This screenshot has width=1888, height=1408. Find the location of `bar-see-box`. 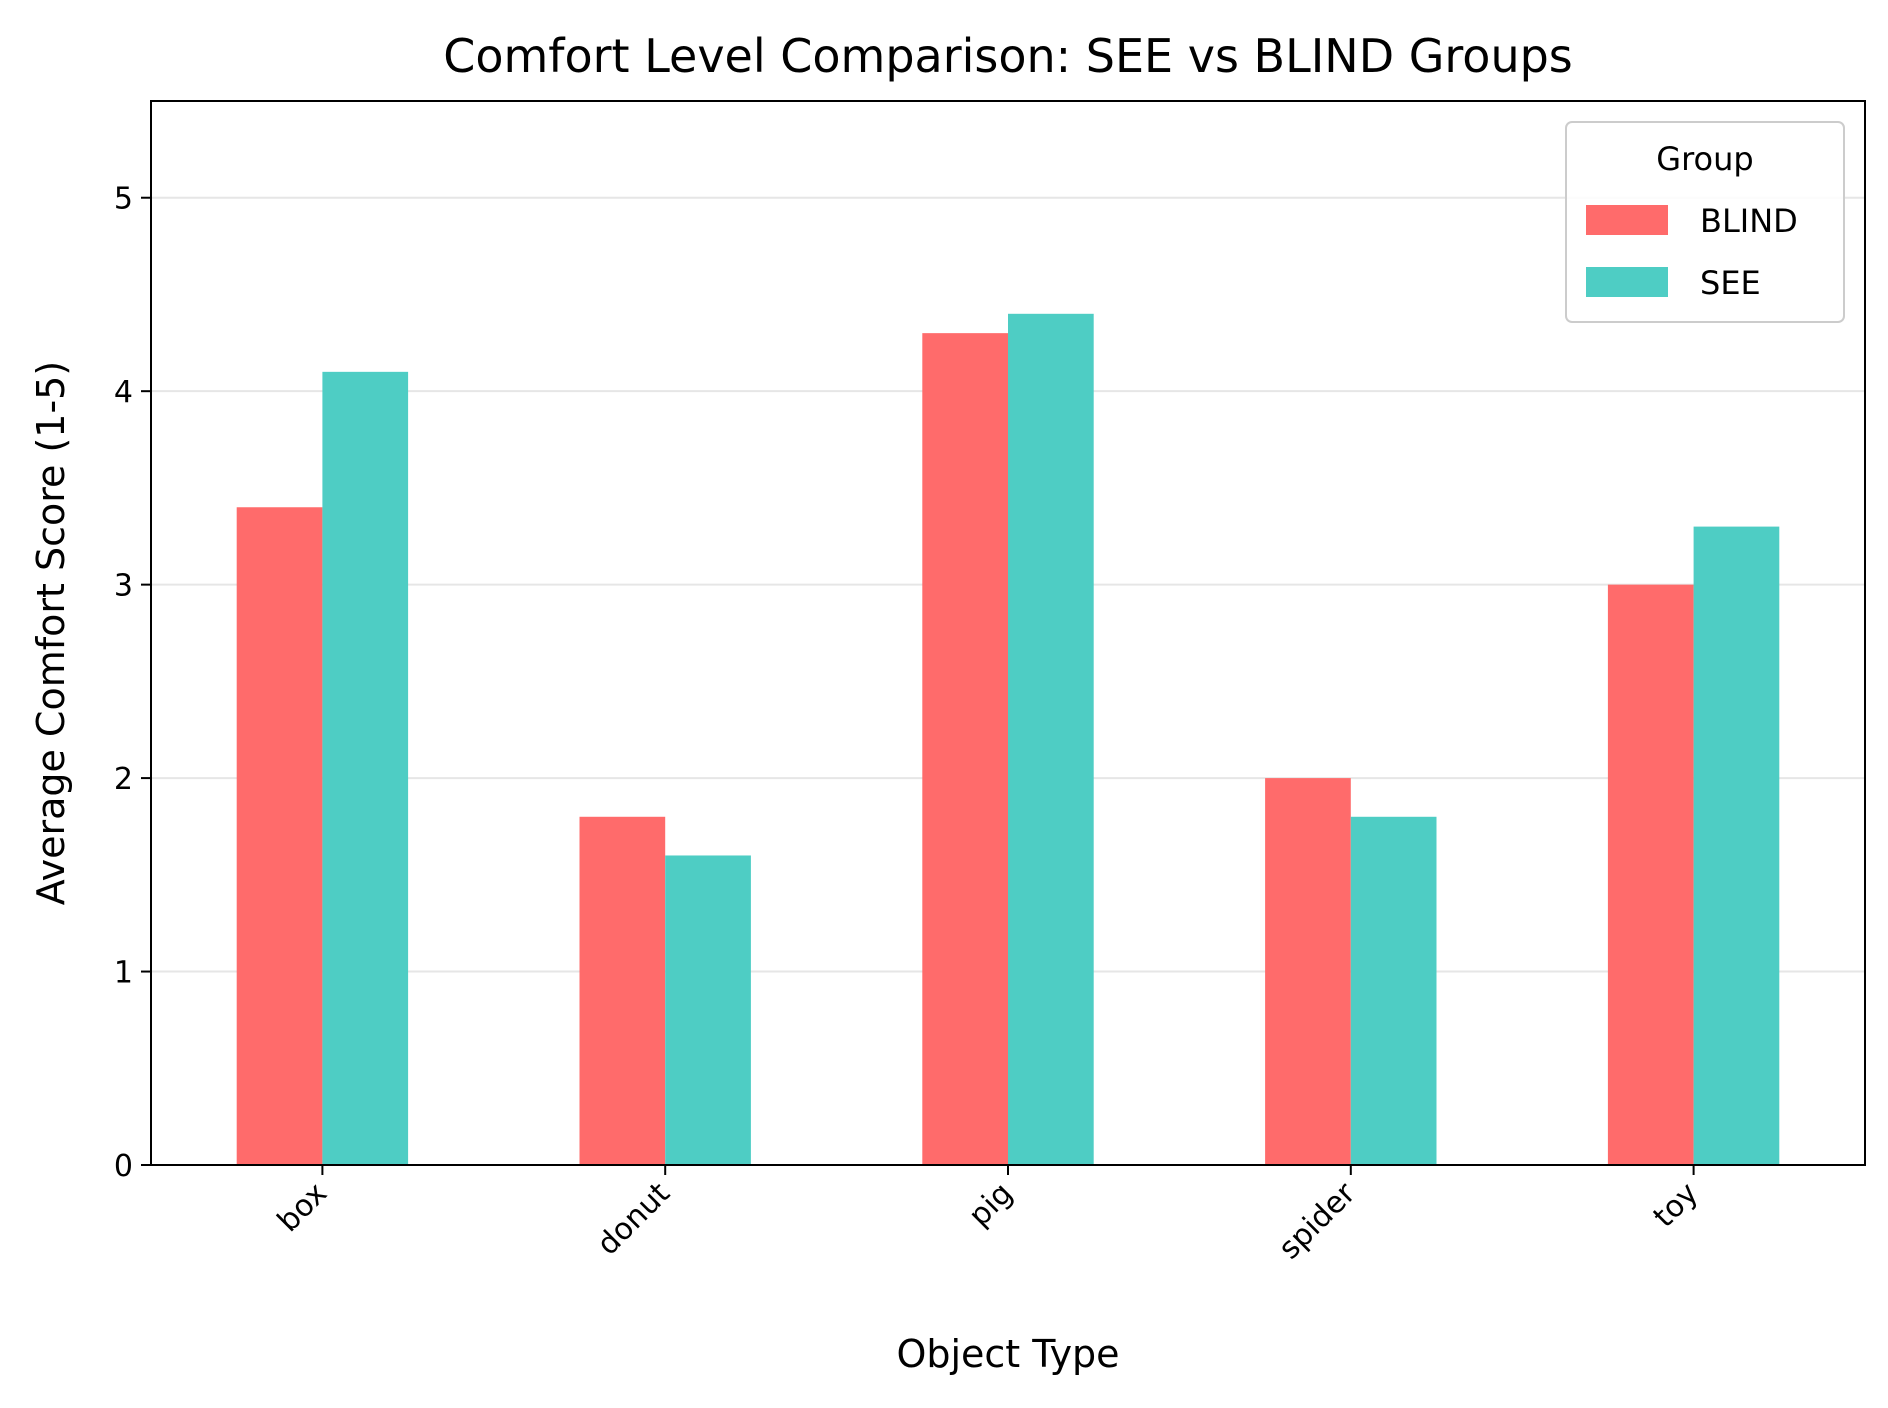

bar-see-box is located at coordinates (365, 768).